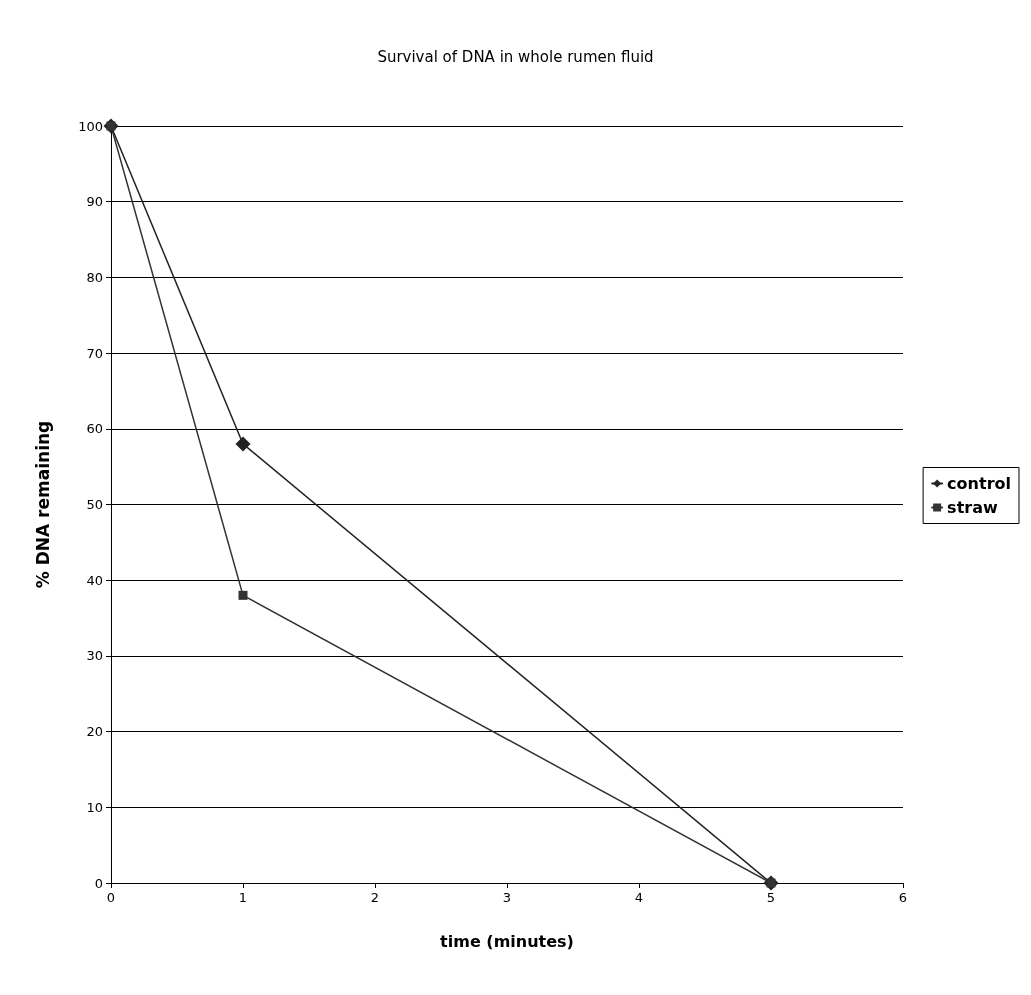  I want to click on legend-label: straw, so click(972, 507).